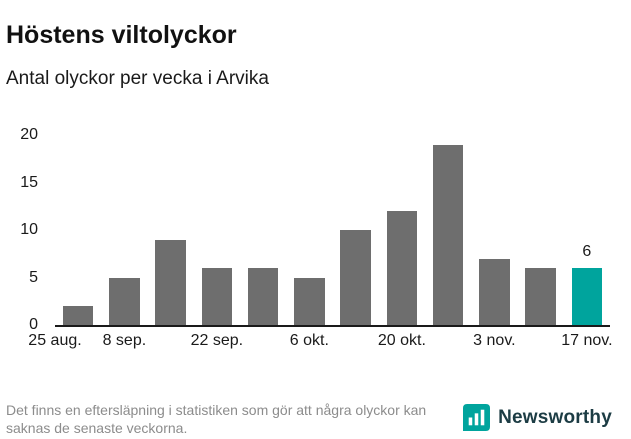 This screenshot has height=439, width=631. I want to click on brand-logo: Newsworthy, so click(537, 417).